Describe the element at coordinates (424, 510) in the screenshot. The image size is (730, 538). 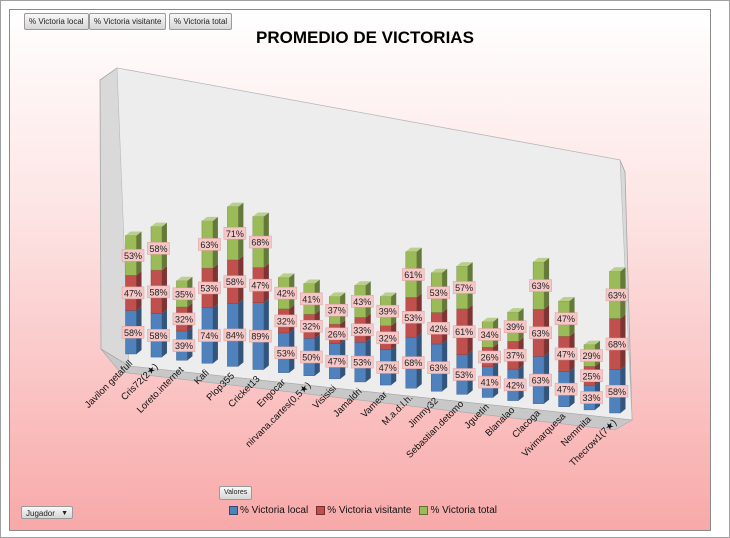
I see `legend-swatch-total` at that location.